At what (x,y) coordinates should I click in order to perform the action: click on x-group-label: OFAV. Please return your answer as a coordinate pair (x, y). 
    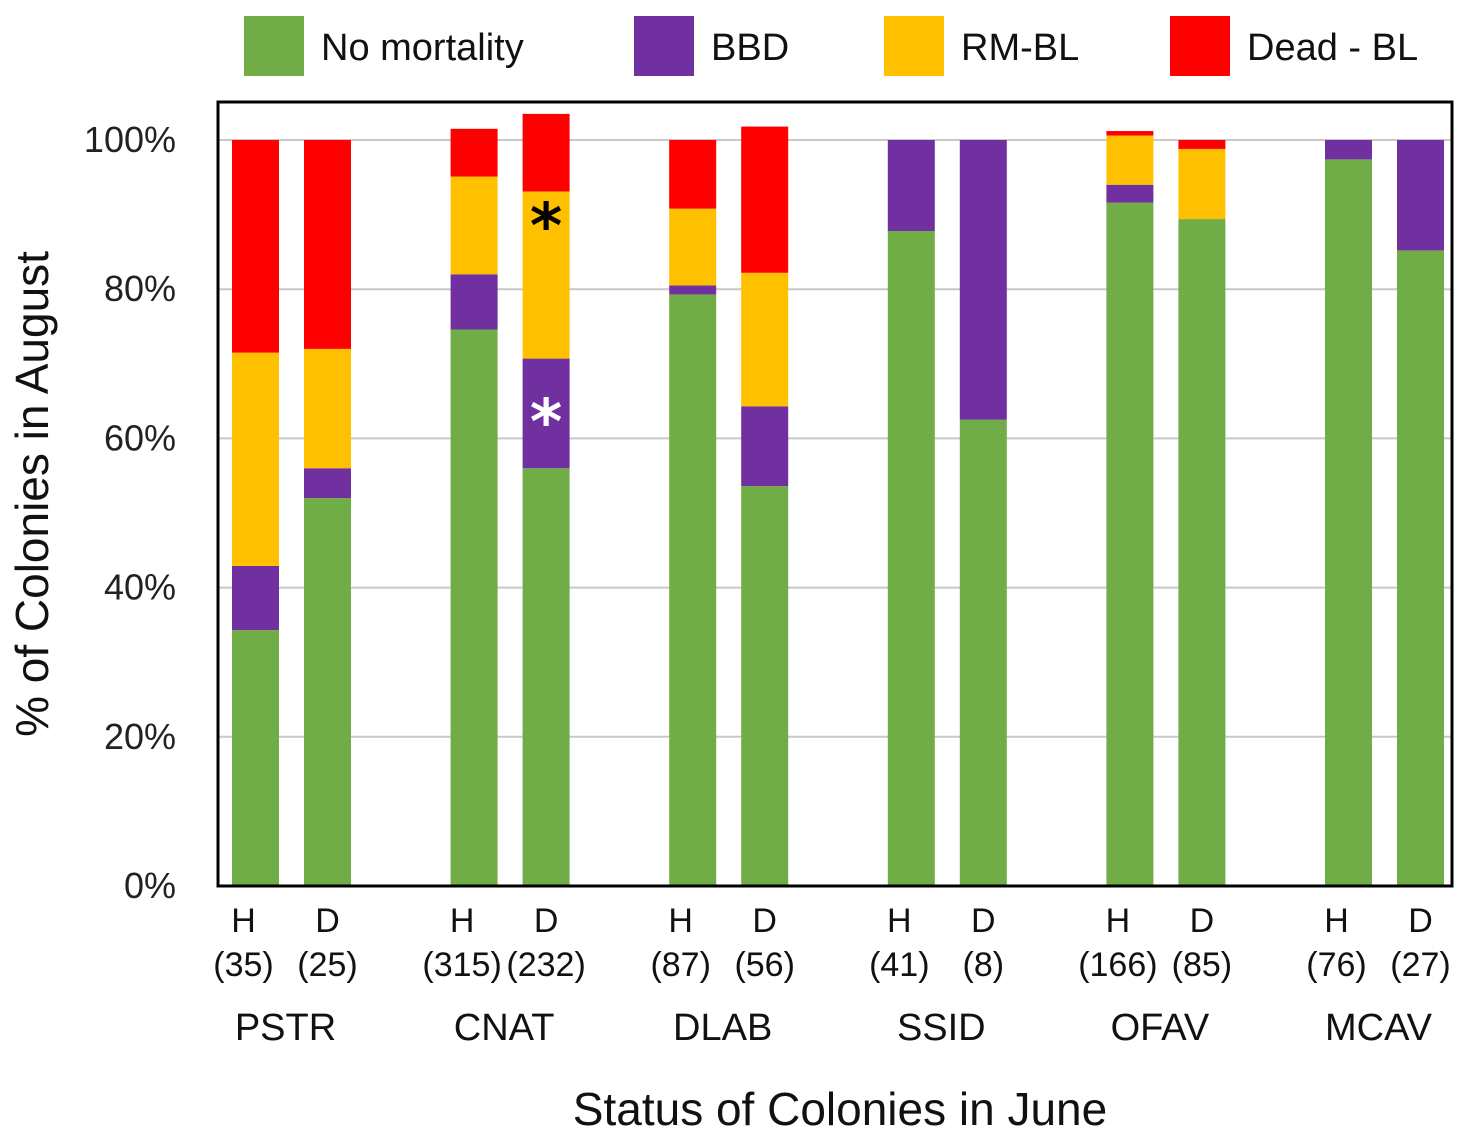
    Looking at the image, I should click on (1160, 1028).